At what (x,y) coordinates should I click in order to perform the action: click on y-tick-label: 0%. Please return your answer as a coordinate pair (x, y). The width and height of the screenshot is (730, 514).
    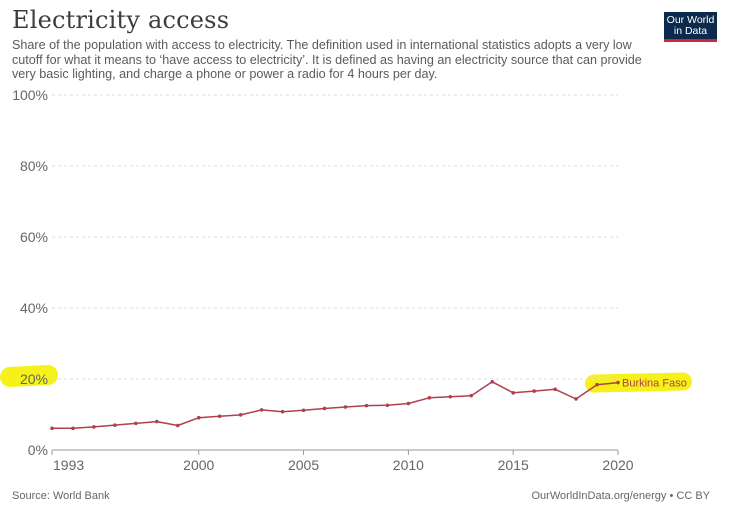
    Looking at the image, I should click on (38, 450).